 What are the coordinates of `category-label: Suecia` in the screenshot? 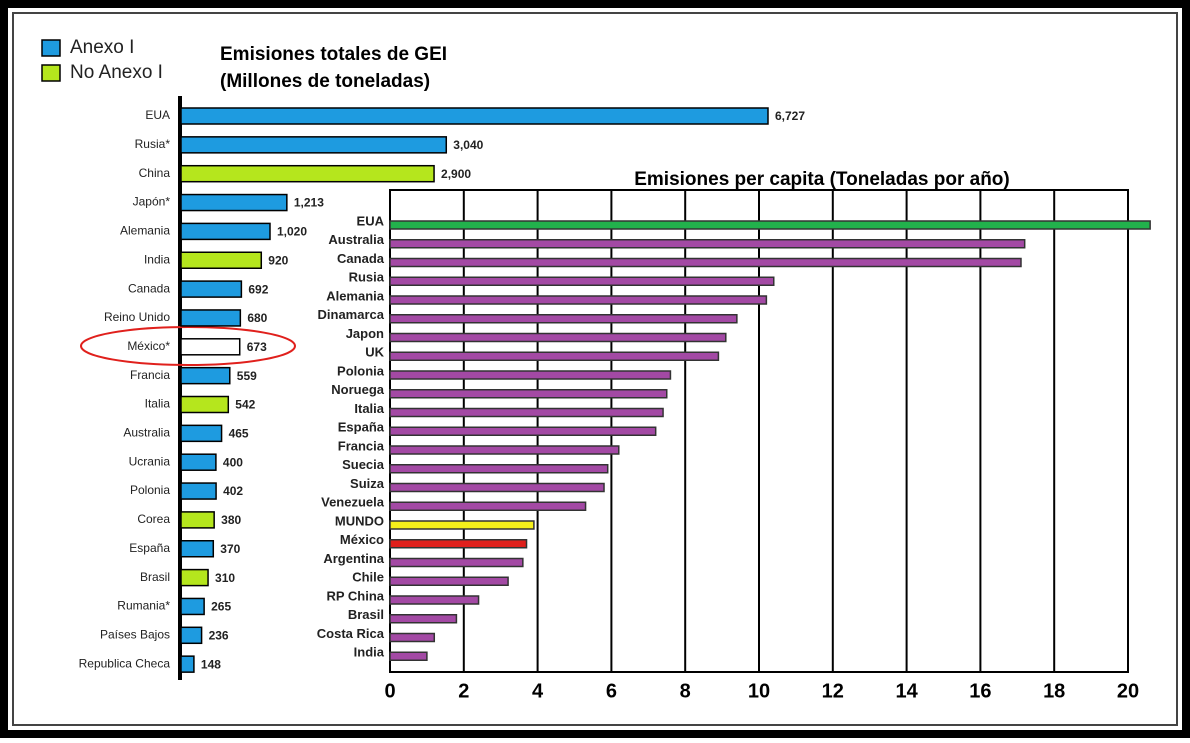 It's located at (363, 464).